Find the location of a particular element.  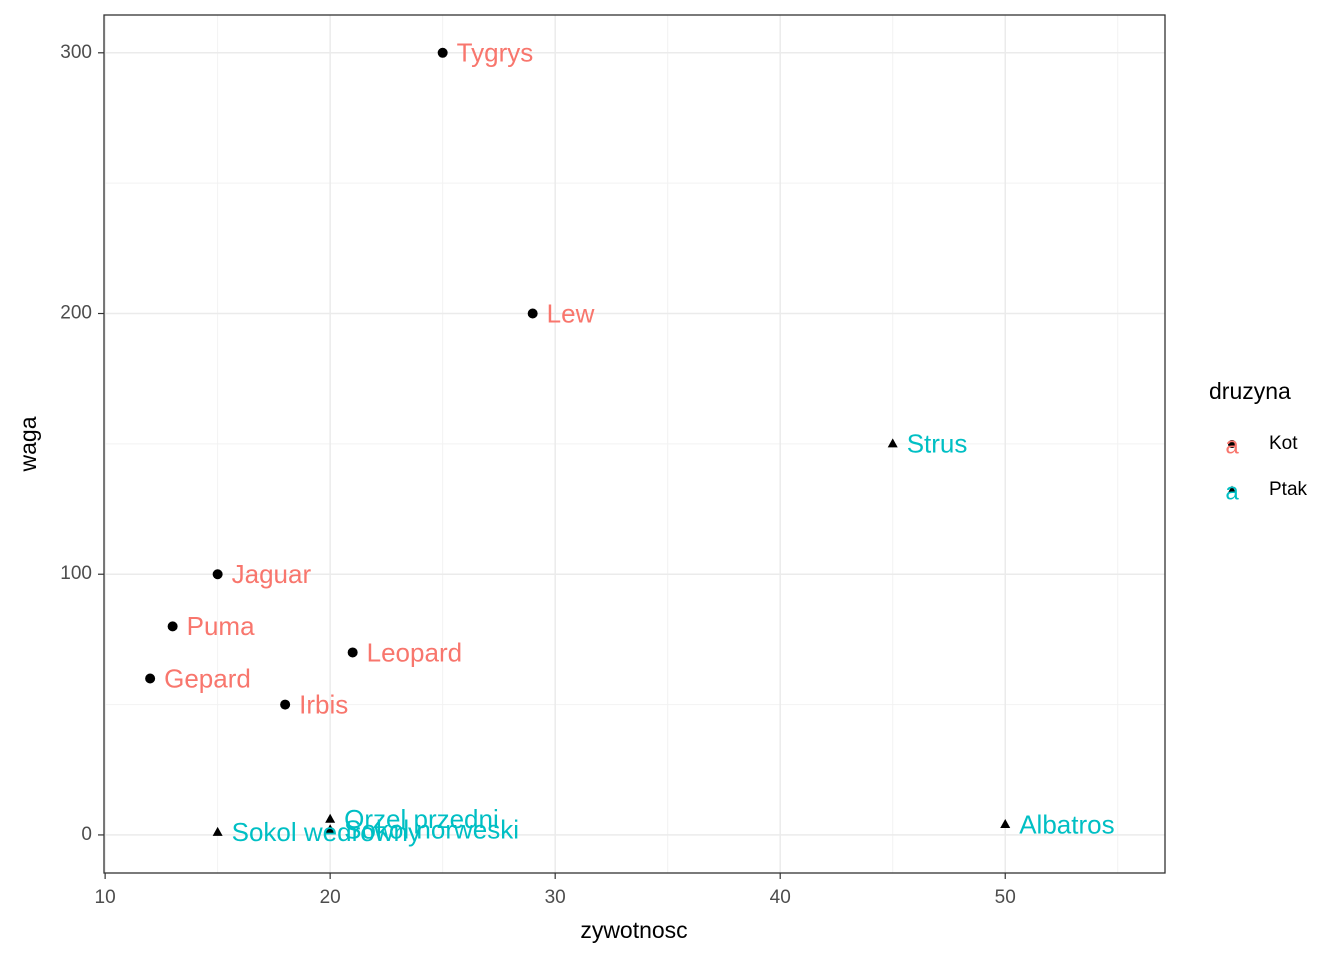

point-label: Puma is located at coordinates (221, 626).